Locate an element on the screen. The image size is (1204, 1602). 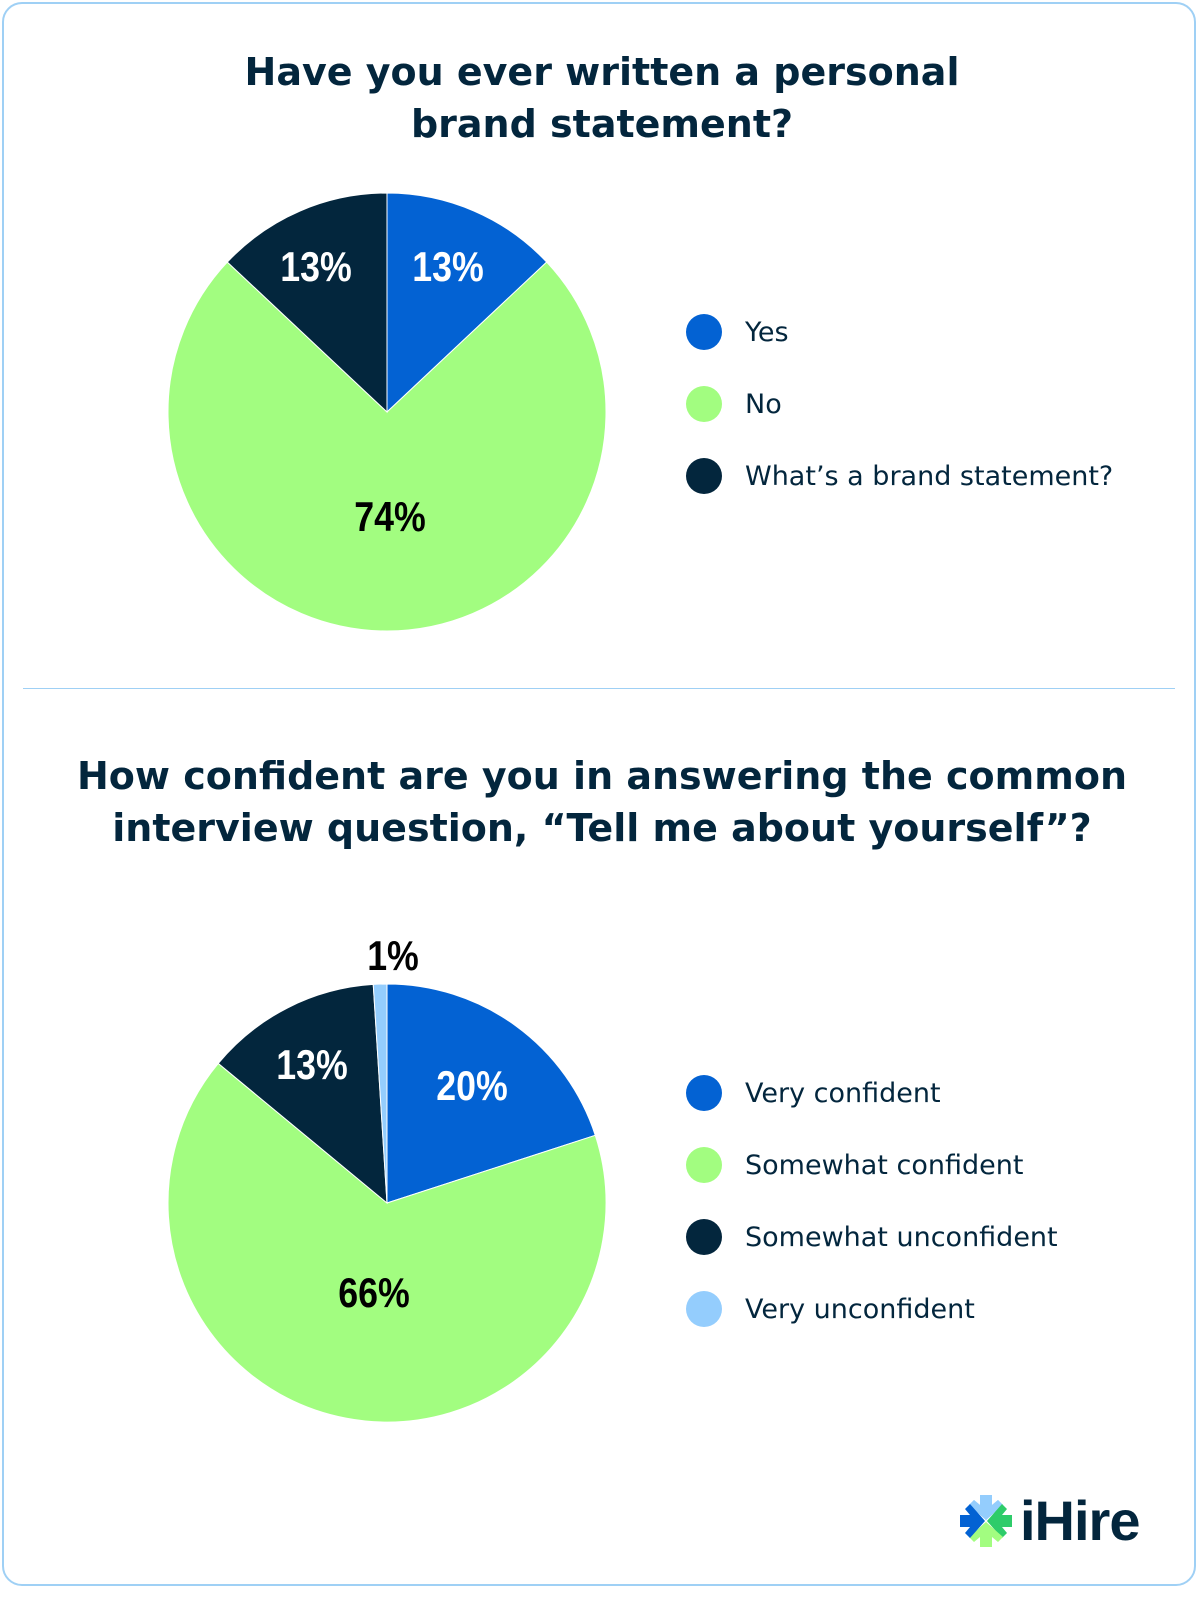
pie-slice-no is located at coordinates (387, 446).